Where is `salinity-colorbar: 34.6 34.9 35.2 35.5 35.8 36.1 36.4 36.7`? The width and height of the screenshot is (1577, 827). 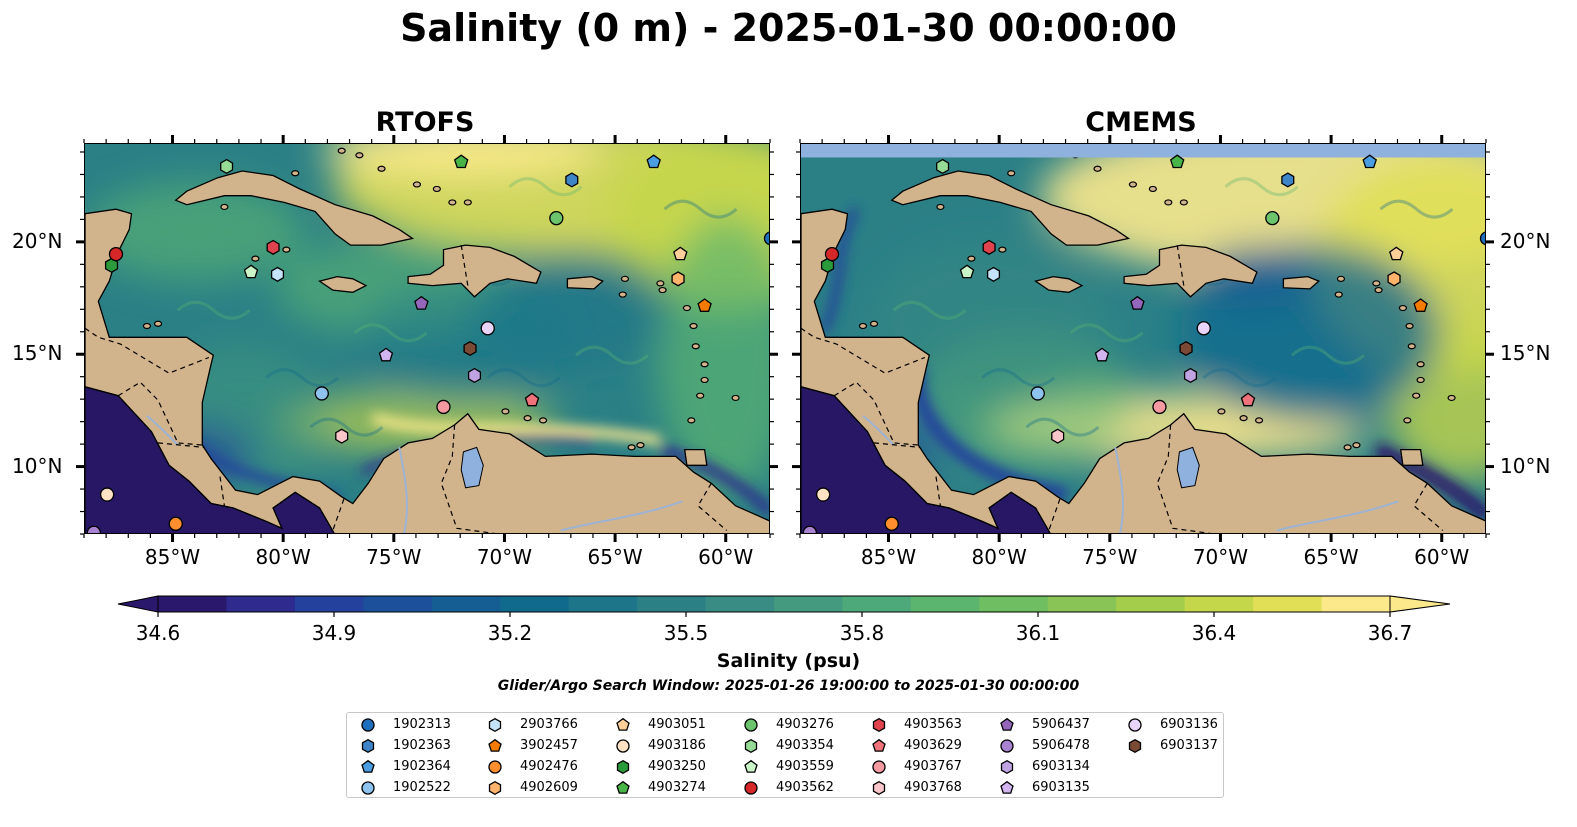 salinity-colorbar: 34.6 34.9 35.2 35.5 35.8 36.1 36.4 36.7 is located at coordinates (784, 620).